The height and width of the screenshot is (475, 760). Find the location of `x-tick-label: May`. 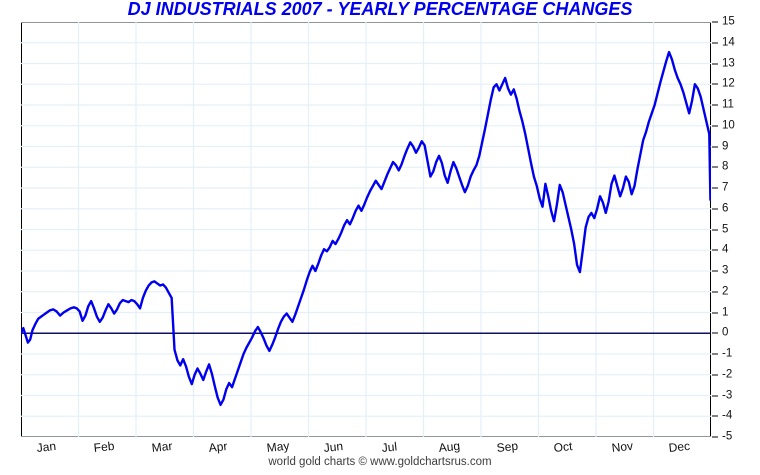

x-tick-label: May is located at coordinates (277, 446).